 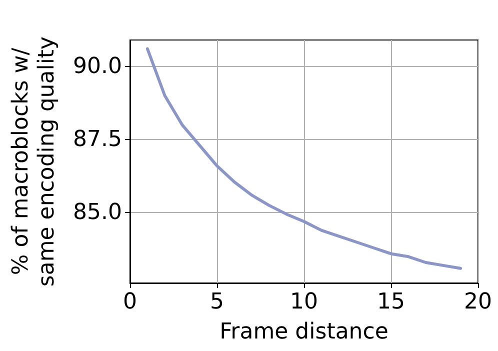 What do you see at coordinates (97, 213) in the screenshot?
I see `y-tick-label: 85.0` at bounding box center [97, 213].